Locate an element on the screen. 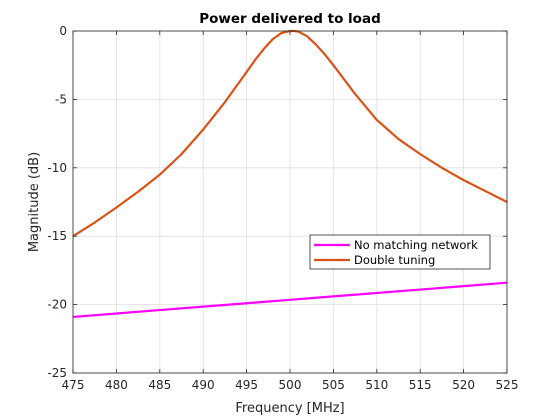 The height and width of the screenshot is (420, 560). y-tick-label: -5 is located at coordinates (61, 99).